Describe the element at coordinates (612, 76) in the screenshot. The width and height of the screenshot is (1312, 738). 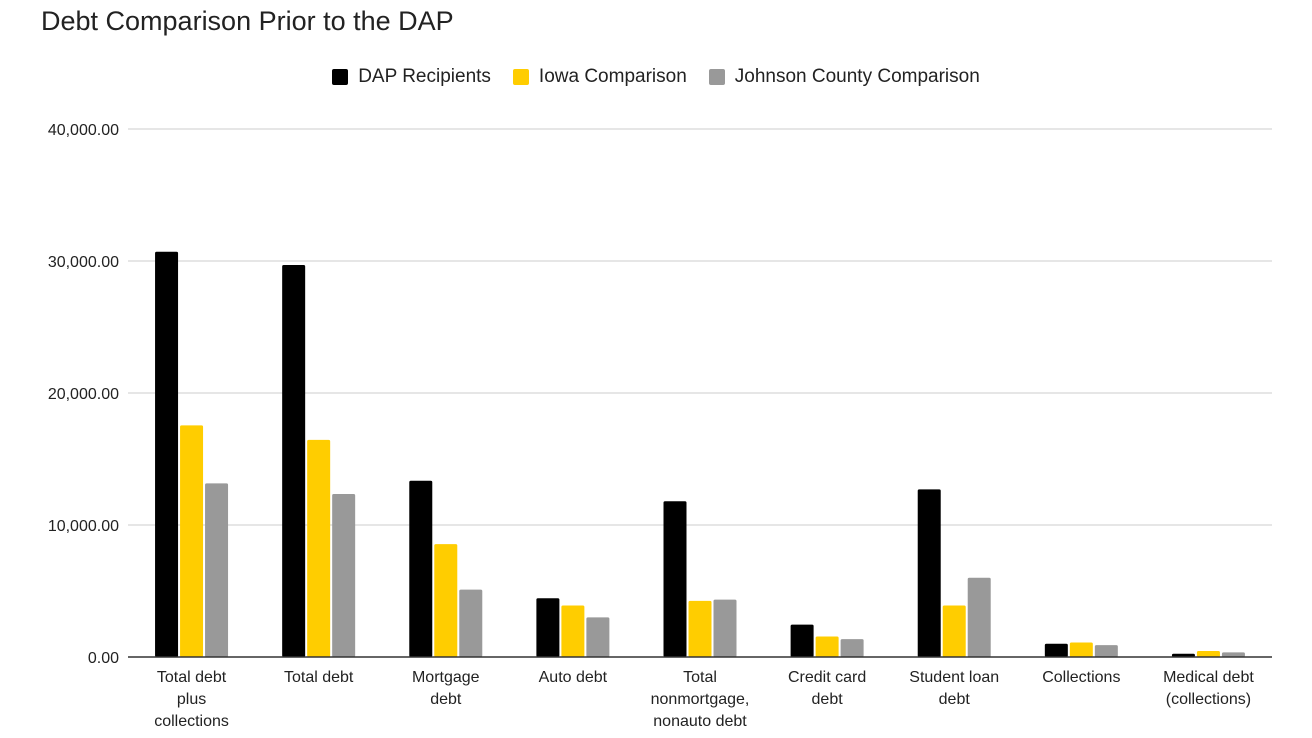
I see `legend-label-iowa-comparison: Iowa Comparison` at that location.